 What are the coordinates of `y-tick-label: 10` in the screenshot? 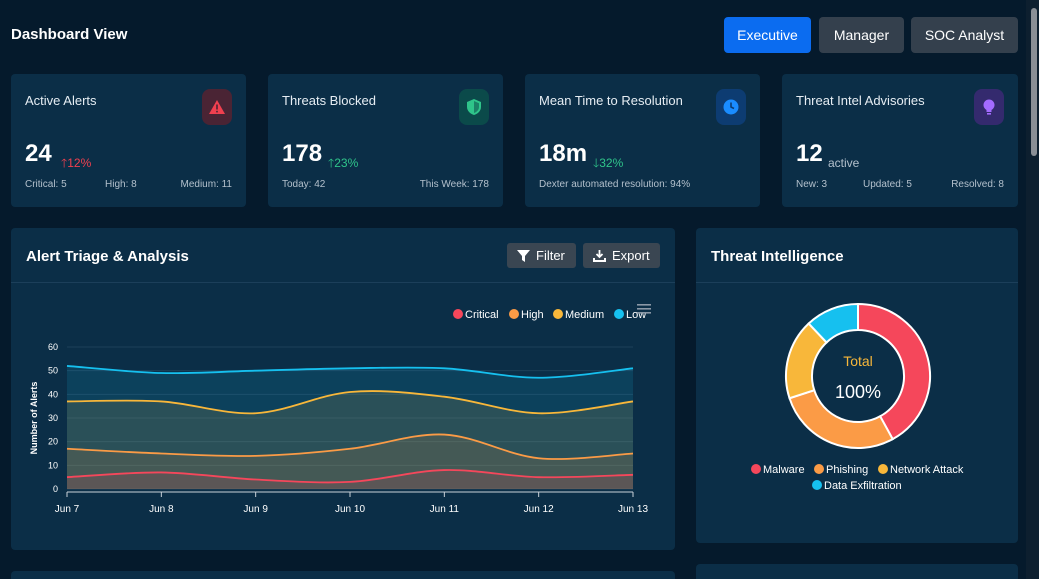 It's located at (53, 465).